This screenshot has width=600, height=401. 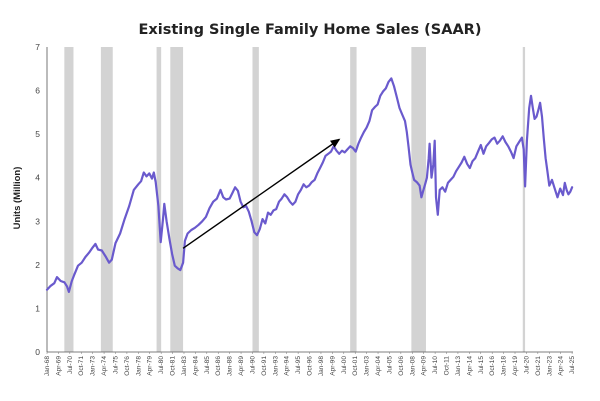 I want to click on x-tick-label: Jul-20, so click(x=526, y=365).